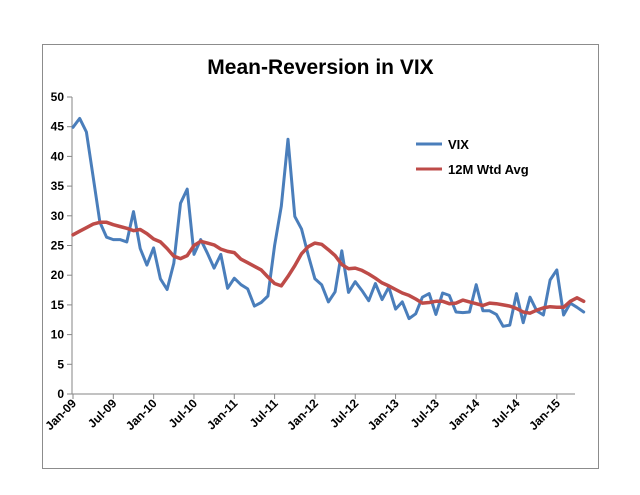 This screenshot has width=640, height=495. Describe the element at coordinates (264, 413) in the screenshot. I see `x-tick-label: Jul-11` at that location.